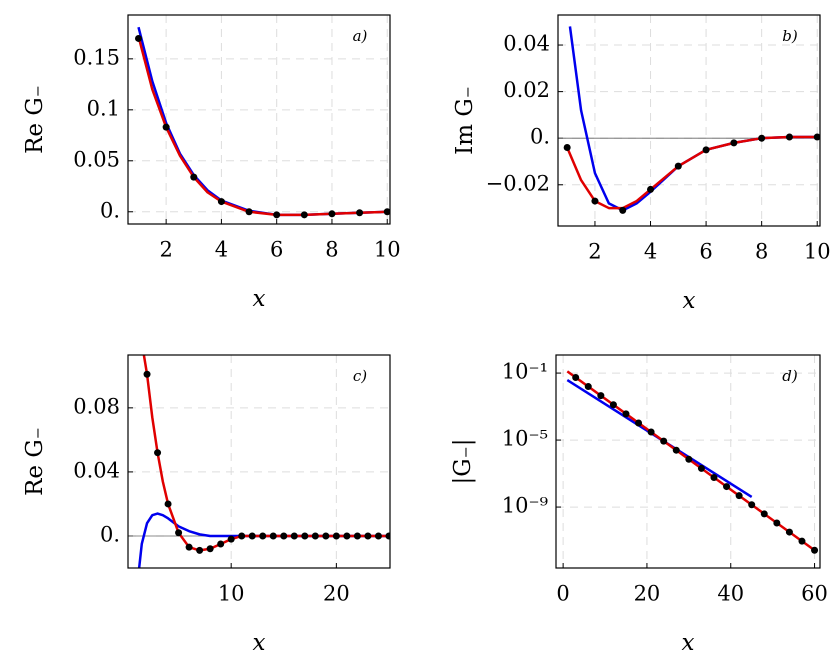 This screenshot has width=830, height=664. I want to click on x-tick-label: 4, so click(221, 250).